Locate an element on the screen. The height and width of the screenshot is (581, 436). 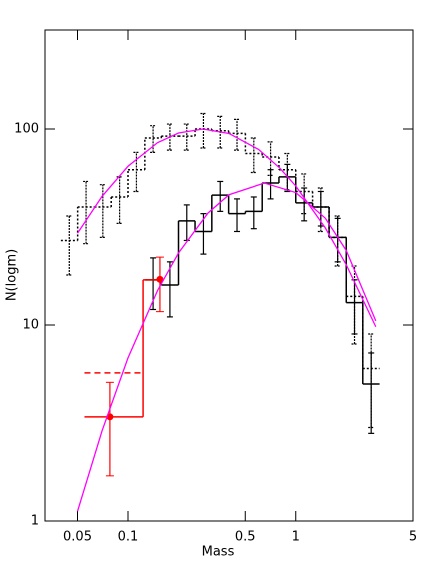
data-point is located at coordinates (160, 279).